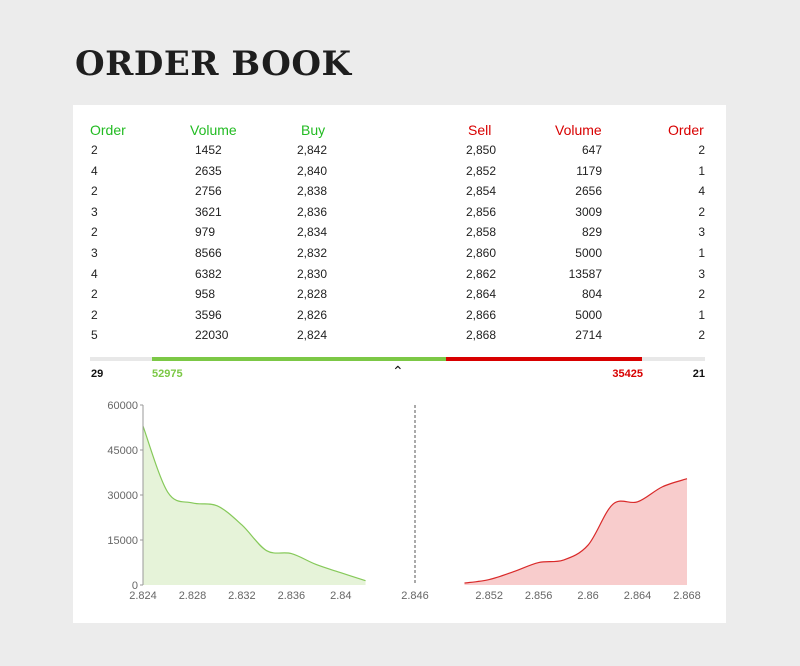 The width and height of the screenshot is (800, 666). Describe the element at coordinates (686, 130) in the screenshot. I see `sell-order-header: Order` at that location.